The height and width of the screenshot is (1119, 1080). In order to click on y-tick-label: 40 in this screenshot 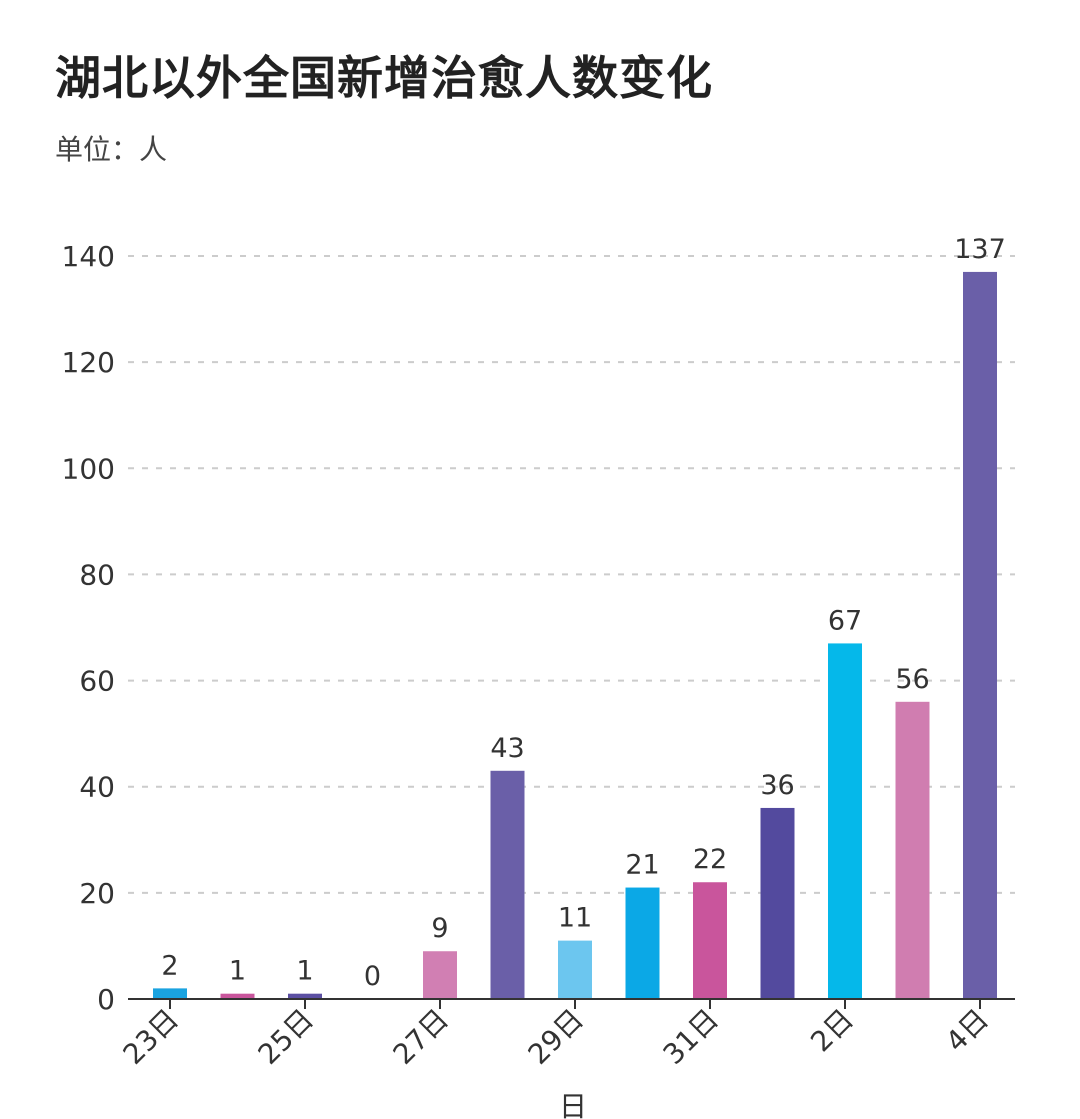, I will do `click(97, 787)`.